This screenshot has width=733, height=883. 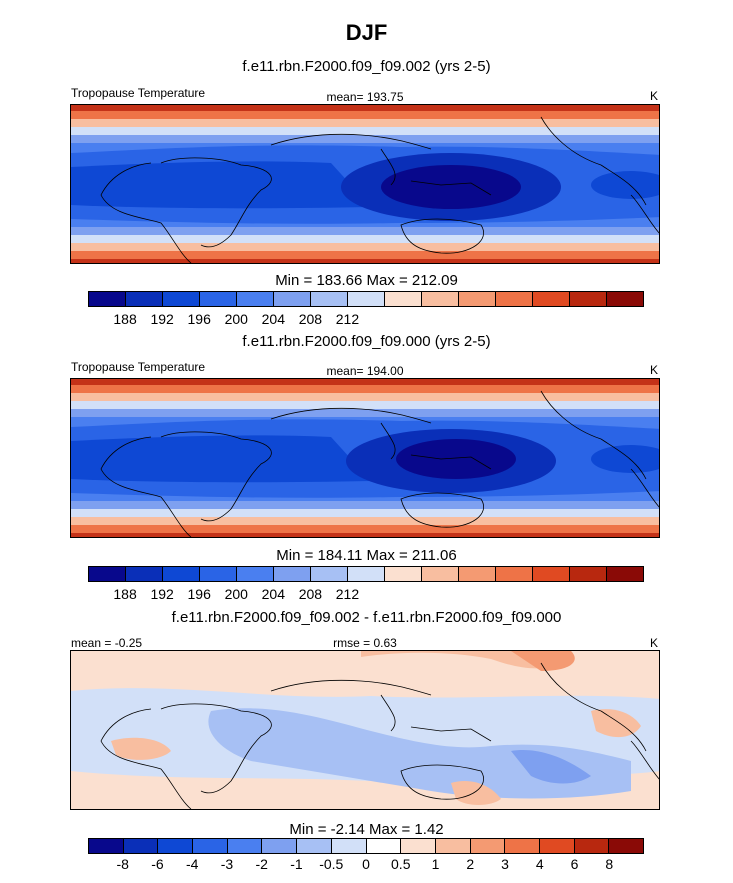 What do you see at coordinates (366, 341) in the screenshot?
I see `panel-2-title: f.e11.rbn.F2000.f09_f09.000 (yrs 2-5)` at bounding box center [366, 341].